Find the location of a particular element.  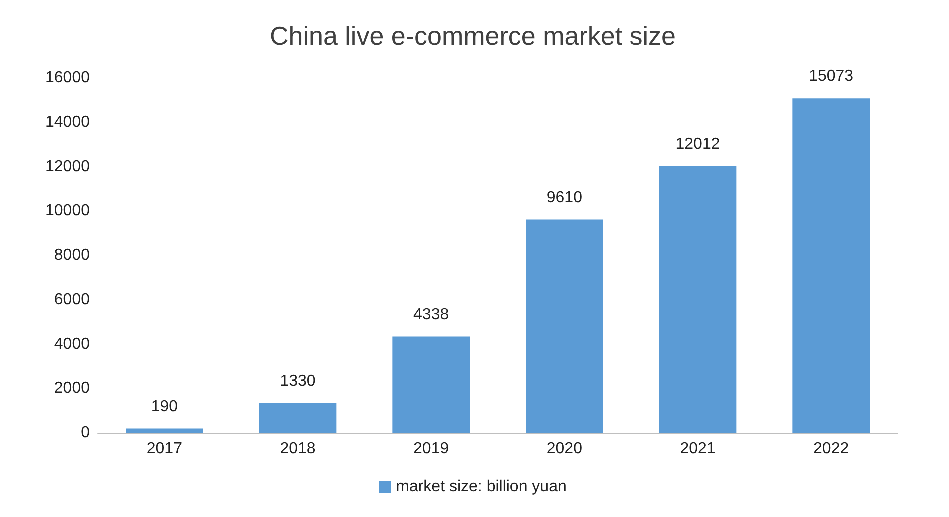

data-label: 1330 is located at coordinates (298, 381).